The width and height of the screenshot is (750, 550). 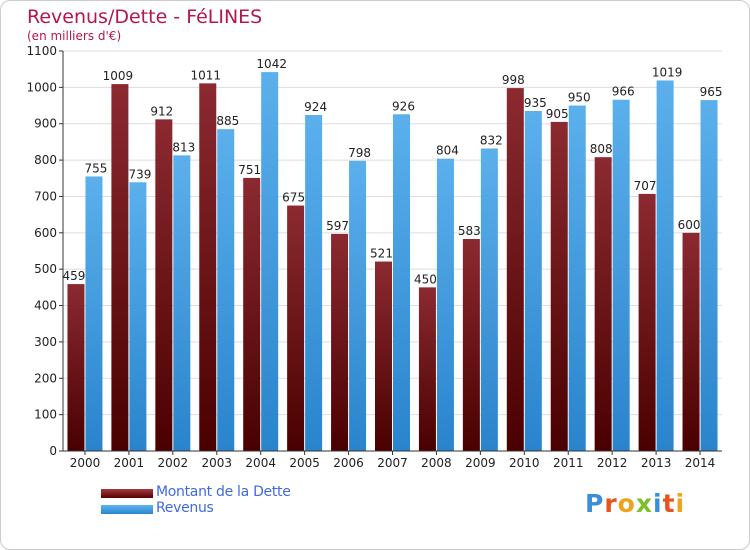 What do you see at coordinates (45, 196) in the screenshot?
I see `y-tick-label: 700` at bounding box center [45, 196].